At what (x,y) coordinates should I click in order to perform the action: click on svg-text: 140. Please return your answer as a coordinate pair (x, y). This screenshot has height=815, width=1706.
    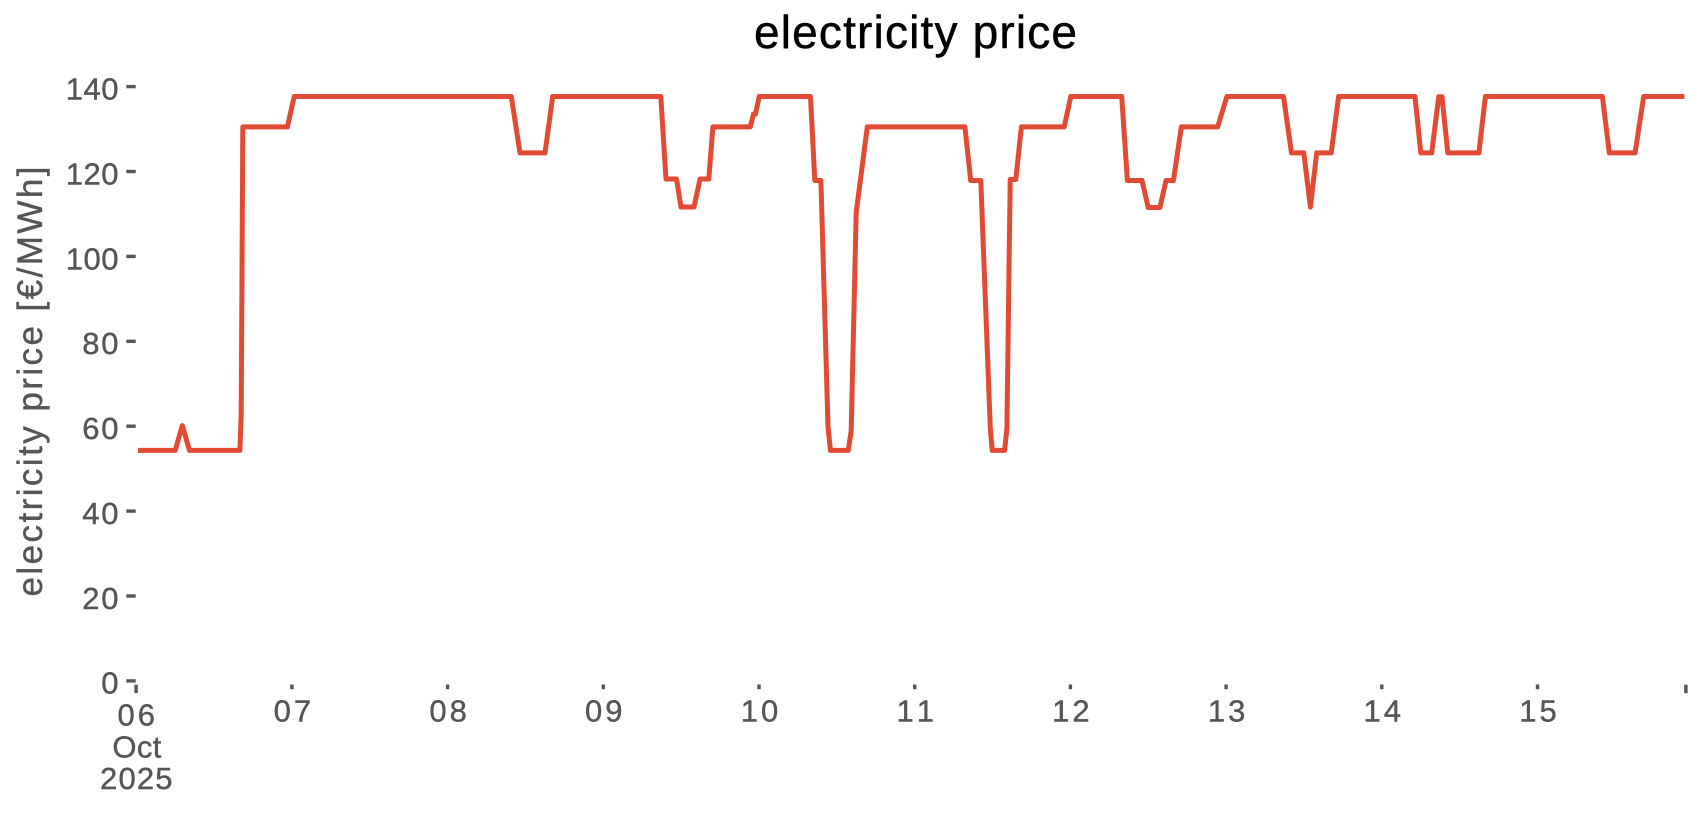
    Looking at the image, I should click on (92, 89).